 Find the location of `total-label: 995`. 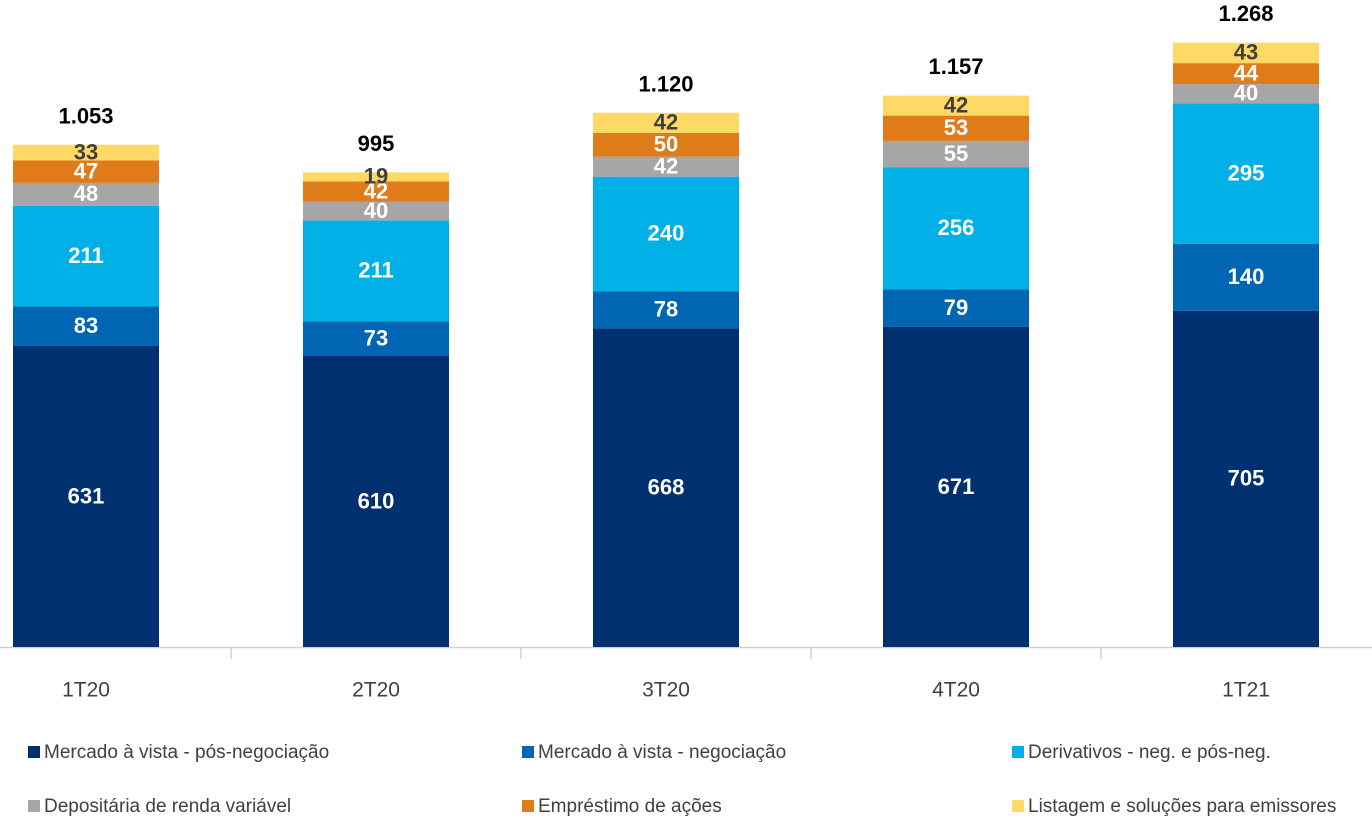

total-label: 995 is located at coordinates (376, 143).